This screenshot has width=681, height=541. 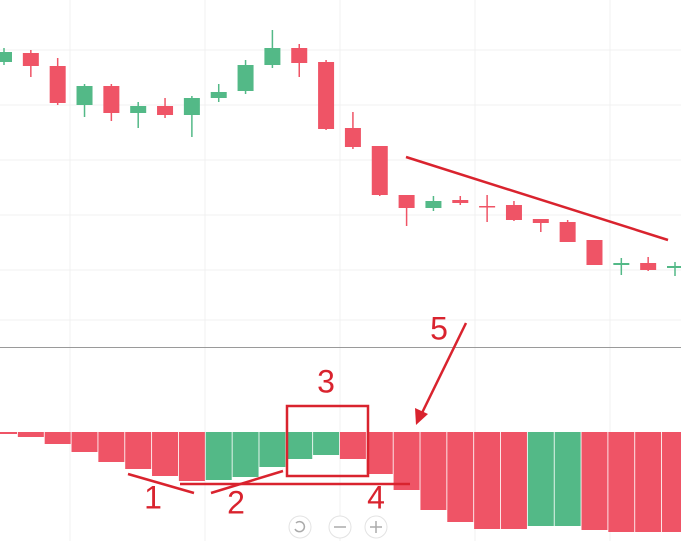 I want to click on annotation-label: 1, so click(x=153, y=497).